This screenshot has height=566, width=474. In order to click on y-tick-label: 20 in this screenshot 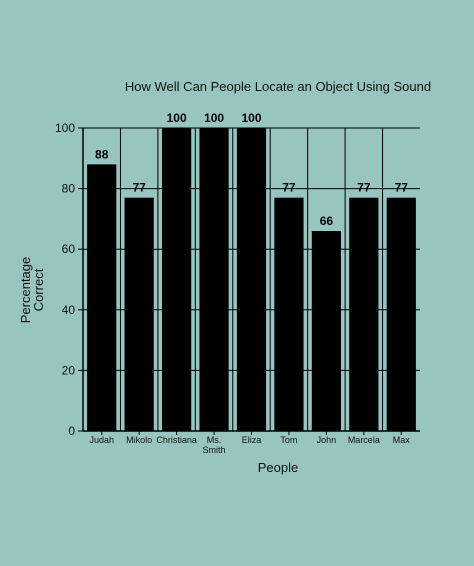, I will do `click(69, 370)`.